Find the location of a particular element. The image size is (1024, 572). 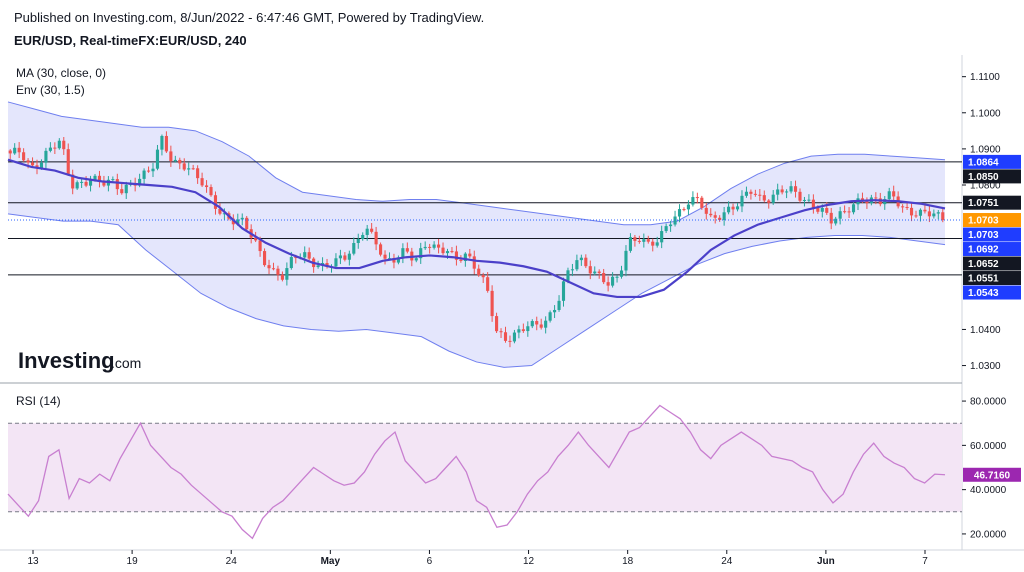

time-axis: 13 19 24 May 6 12 18 24 Jun 7 is located at coordinates (477, 558).